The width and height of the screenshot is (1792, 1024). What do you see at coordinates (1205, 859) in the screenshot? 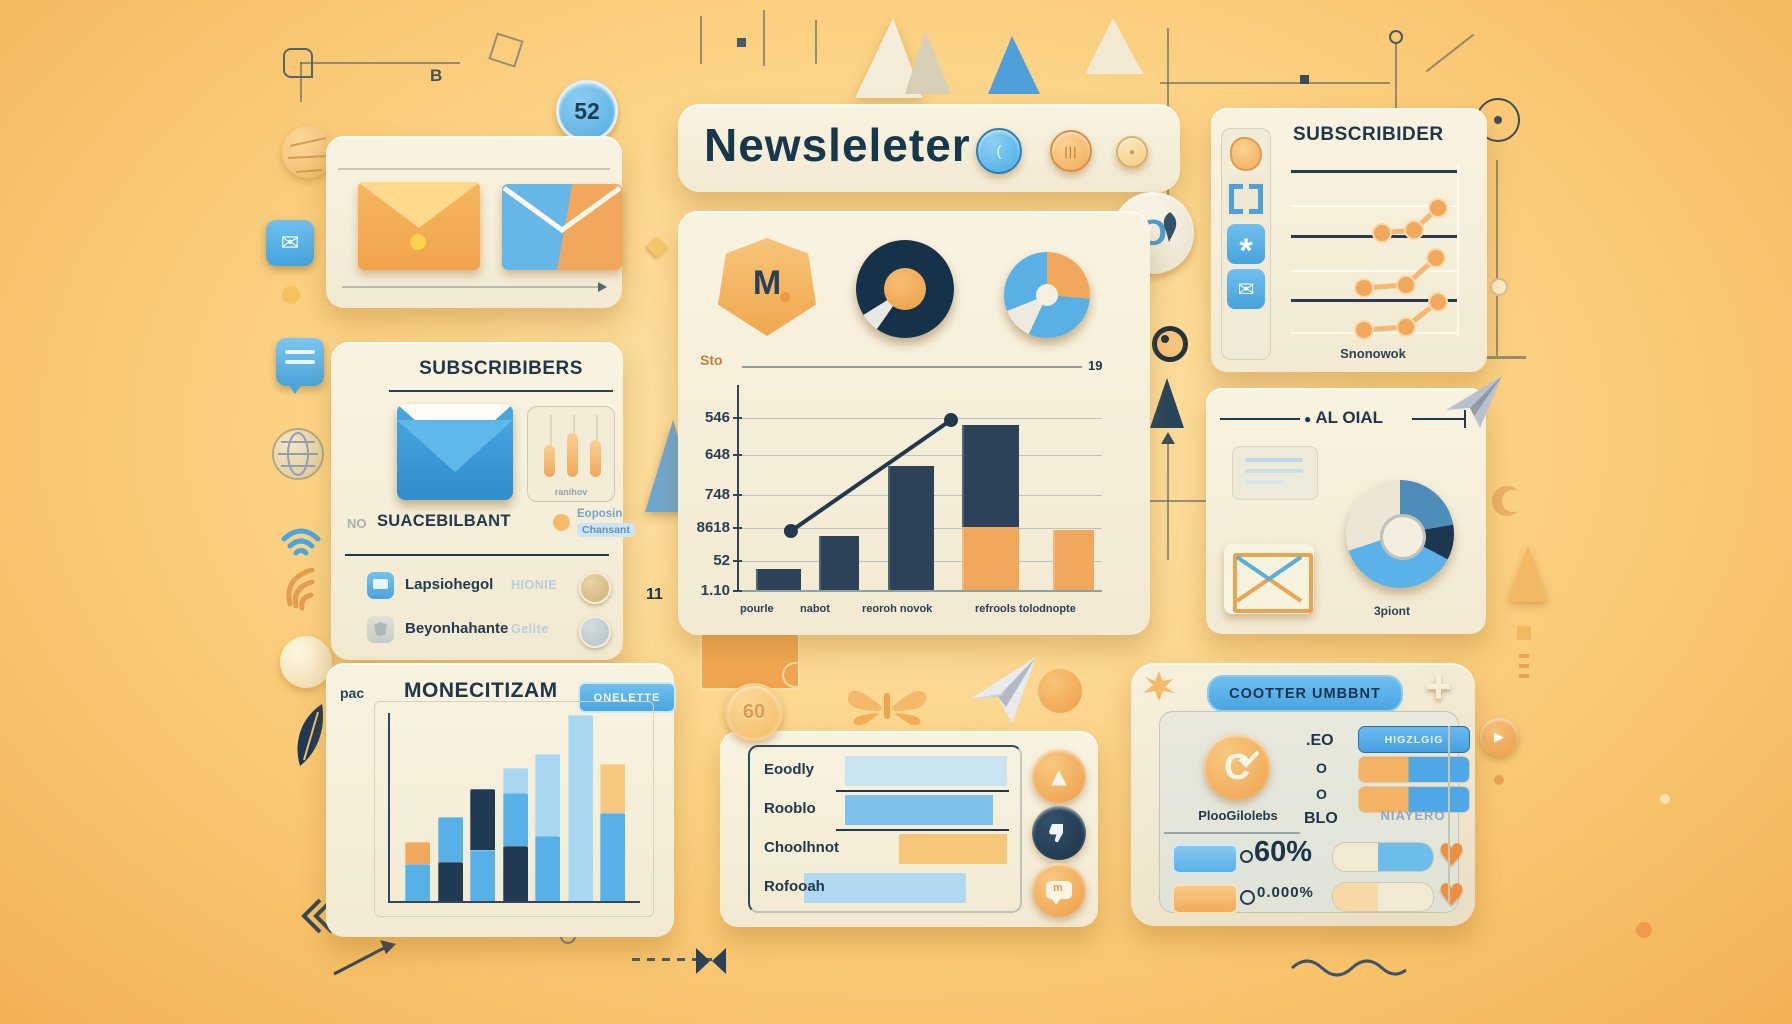
I see `stat1-swatch` at bounding box center [1205, 859].